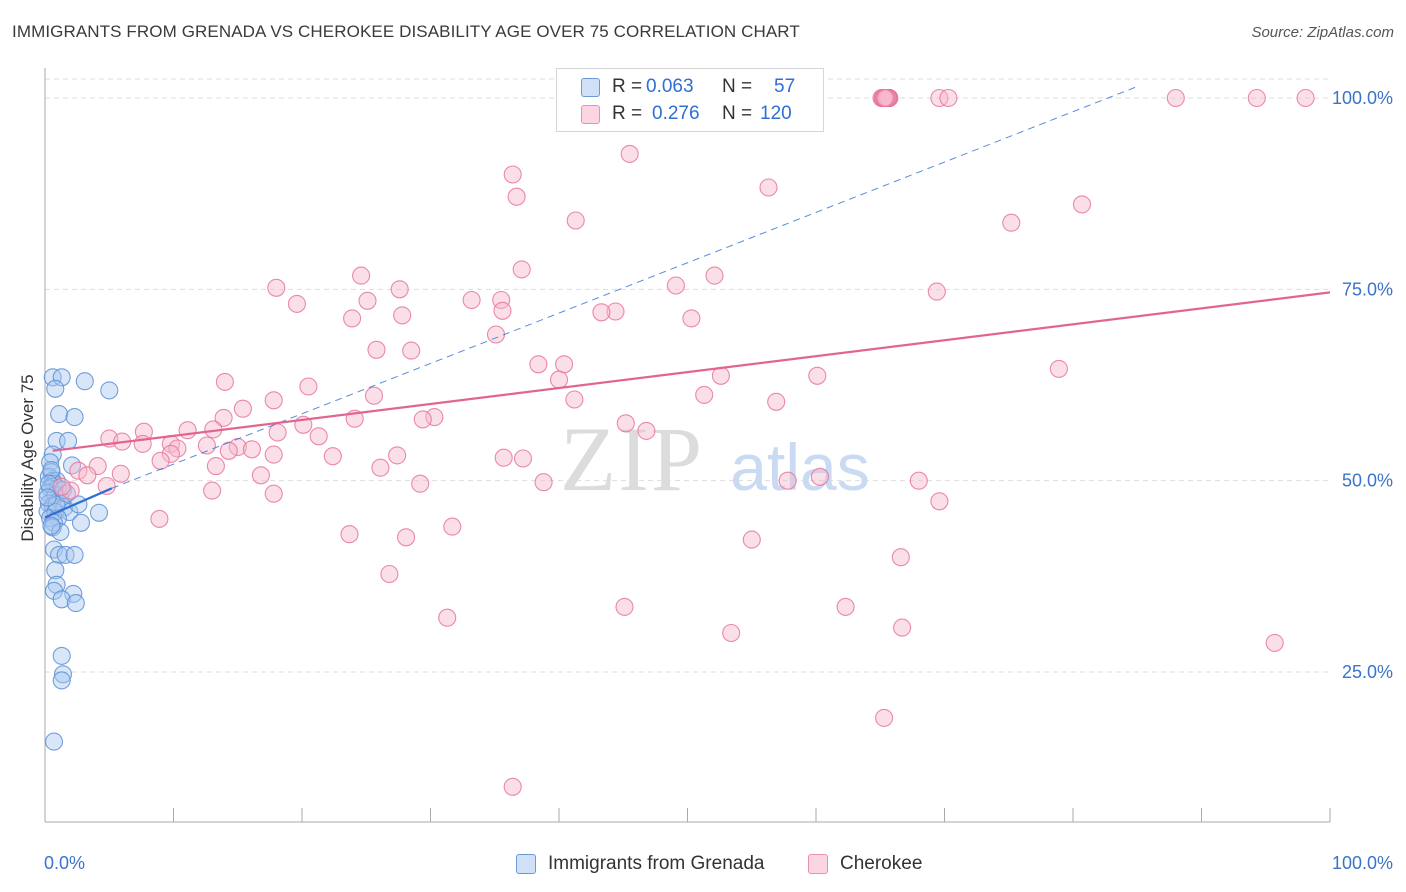  I want to click on x-tick-label: 0.0%, so click(64, 863).